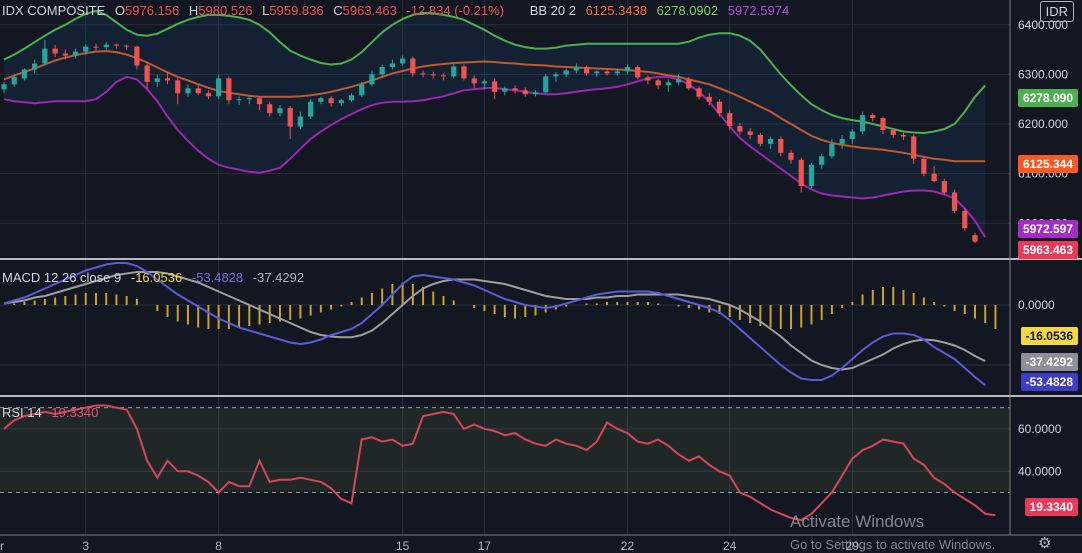 This screenshot has height=553, width=1082. Describe the element at coordinates (2, 546) in the screenshot. I see `time-tick-label-edge: r` at that location.